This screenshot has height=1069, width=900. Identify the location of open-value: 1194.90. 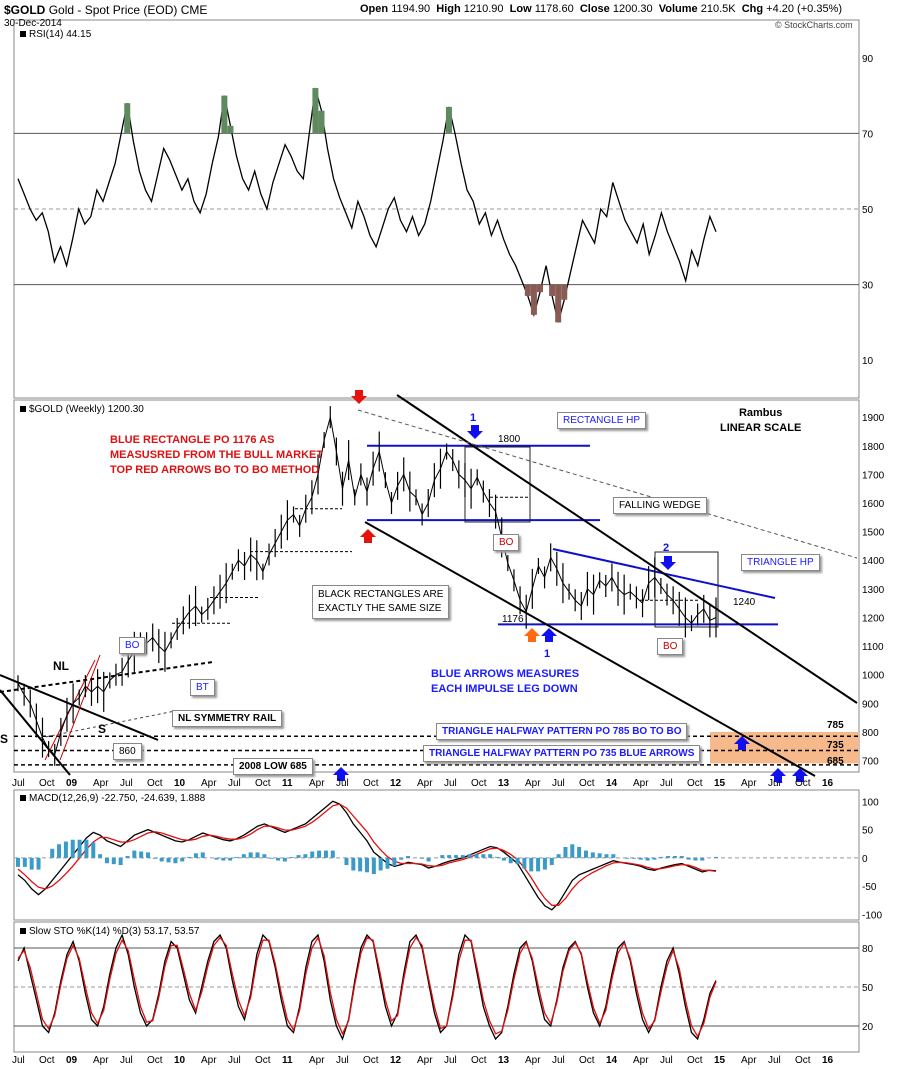
(411, 9).